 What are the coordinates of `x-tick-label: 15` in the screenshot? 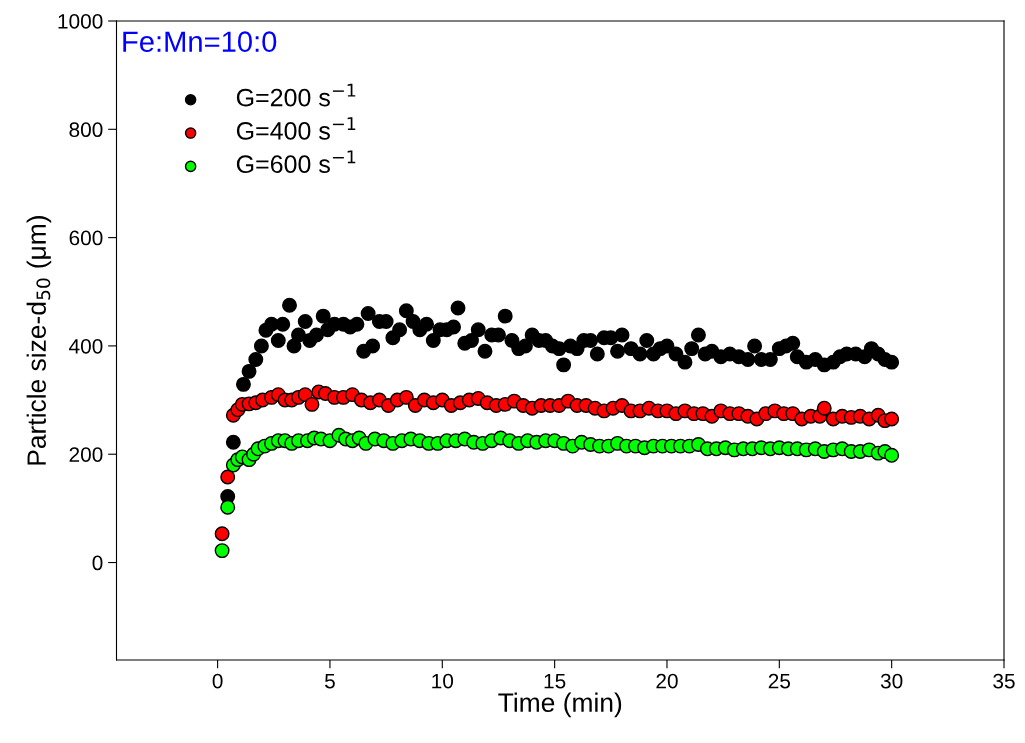 It's located at (555, 681).